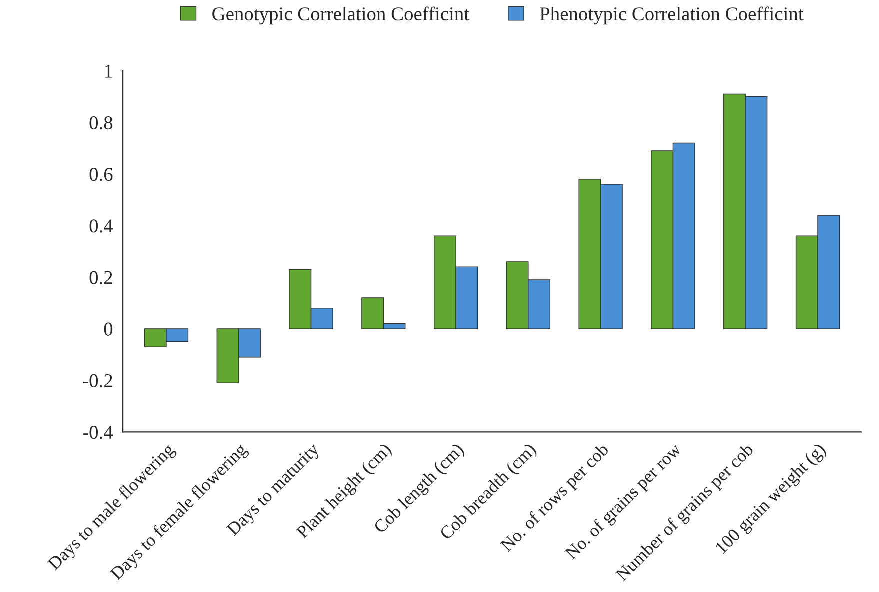 This screenshot has width=879, height=592. Describe the element at coordinates (98, 433) in the screenshot. I see `y-tick-label: -0.4` at that location.